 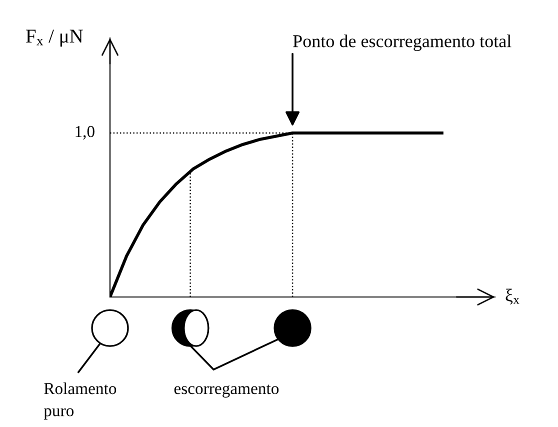 What do you see at coordinates (402, 42) in the screenshot?
I see `text: Ponto de escorregamento total` at bounding box center [402, 42].